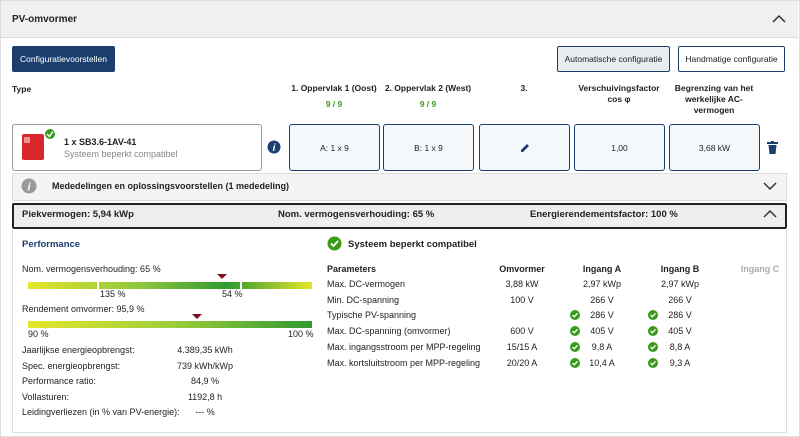 The image size is (800, 437). What do you see at coordinates (770, 186) in the screenshot?
I see `expand-icon` at bounding box center [770, 186].